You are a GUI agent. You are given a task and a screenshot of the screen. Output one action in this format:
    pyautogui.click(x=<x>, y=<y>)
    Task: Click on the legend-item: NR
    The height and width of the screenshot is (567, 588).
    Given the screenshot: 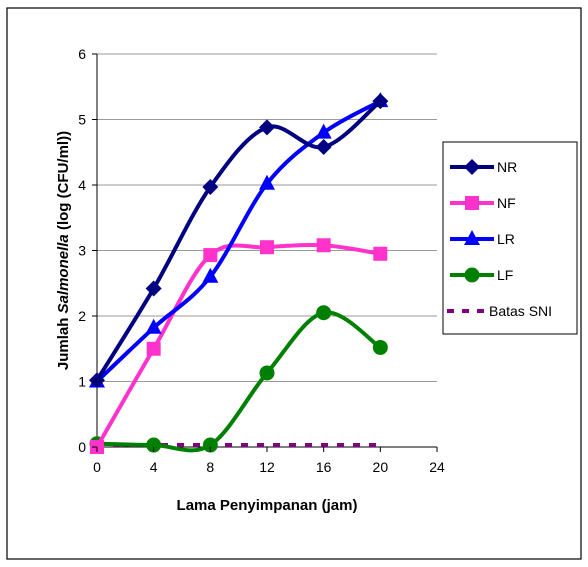 What is the action you would take?
    pyautogui.click(x=483, y=167)
    